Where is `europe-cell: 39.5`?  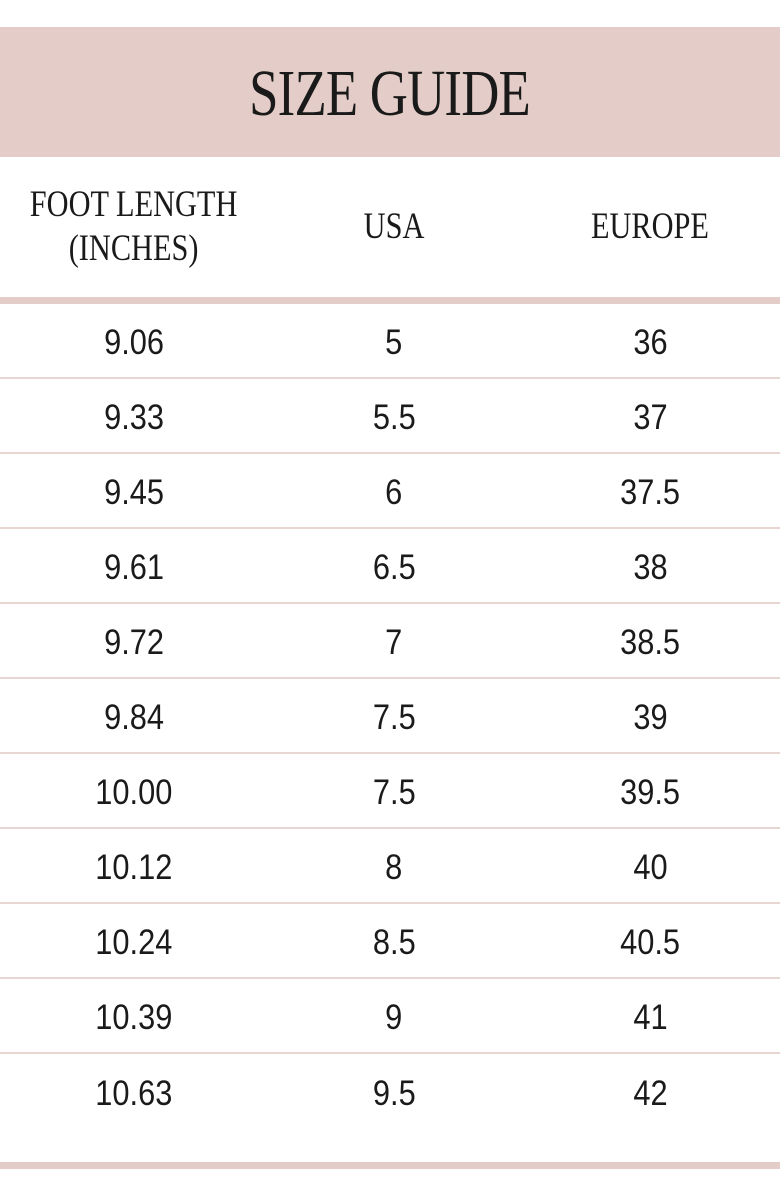 europe-cell: 39.5 is located at coordinates (650, 790).